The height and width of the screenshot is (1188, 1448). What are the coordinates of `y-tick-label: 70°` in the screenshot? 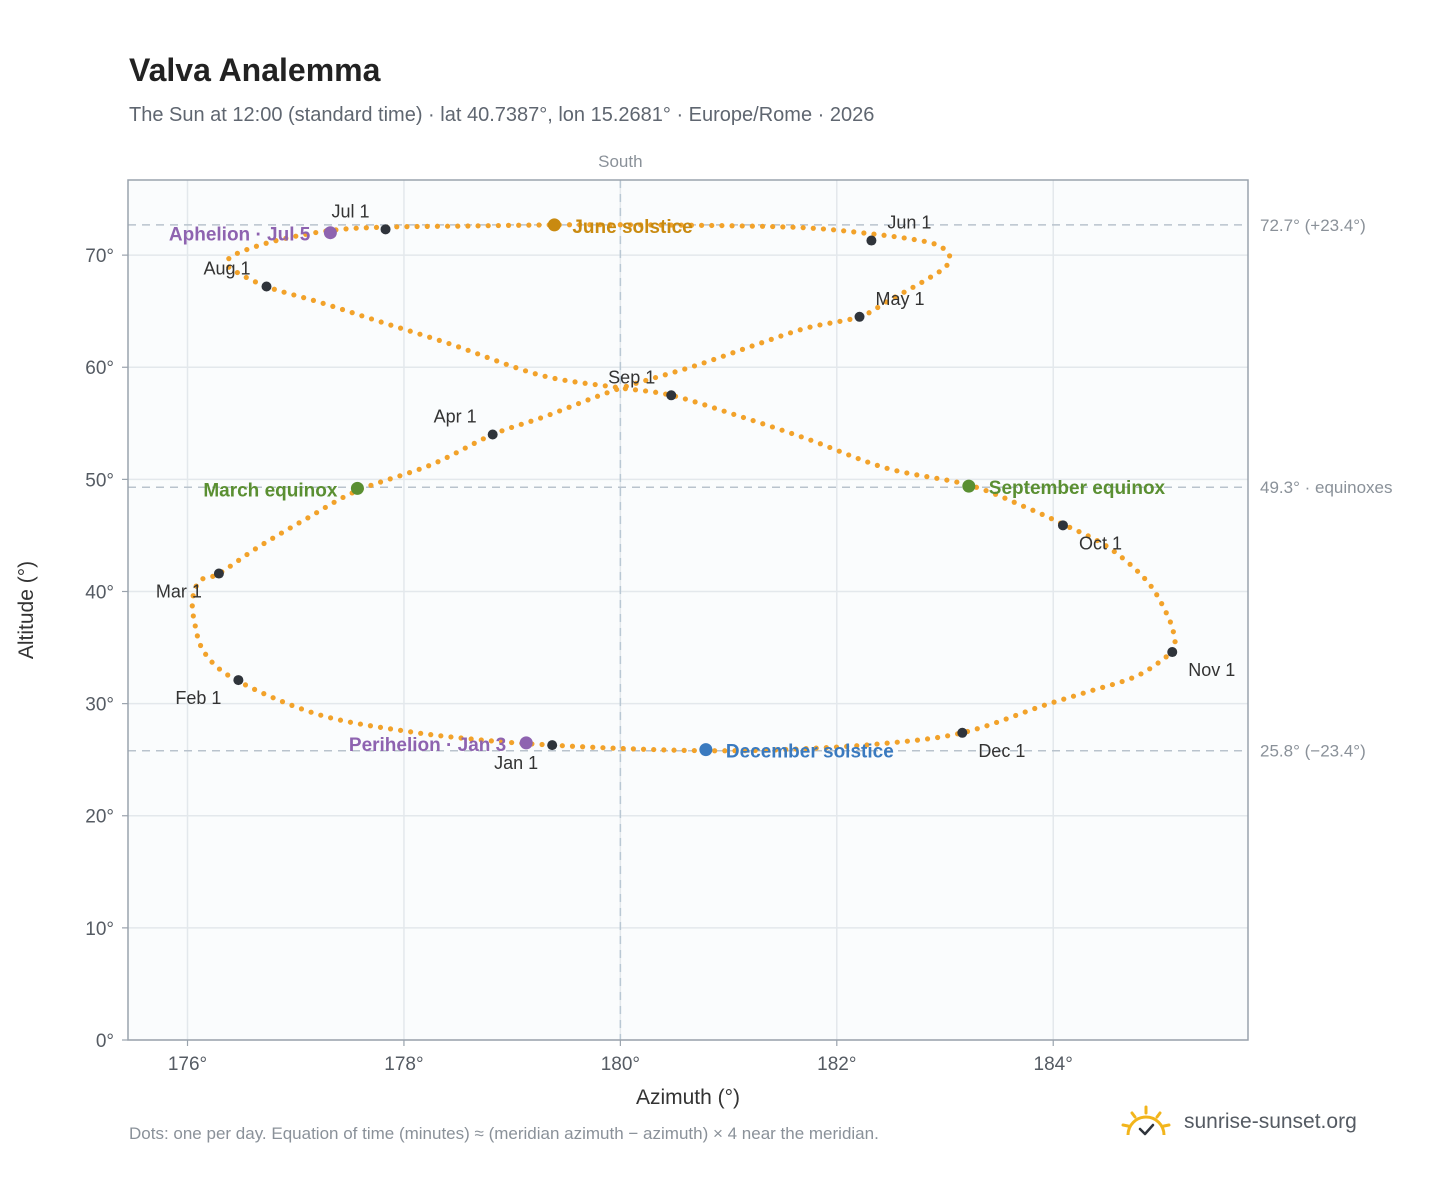 It's located at (99, 256).